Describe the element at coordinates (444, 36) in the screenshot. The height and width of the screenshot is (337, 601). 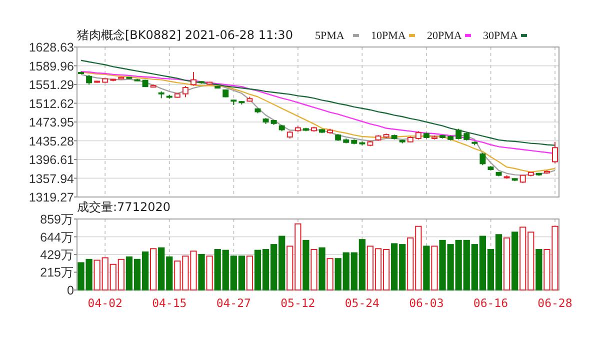
I see `legend-label: 20PMA` at that location.